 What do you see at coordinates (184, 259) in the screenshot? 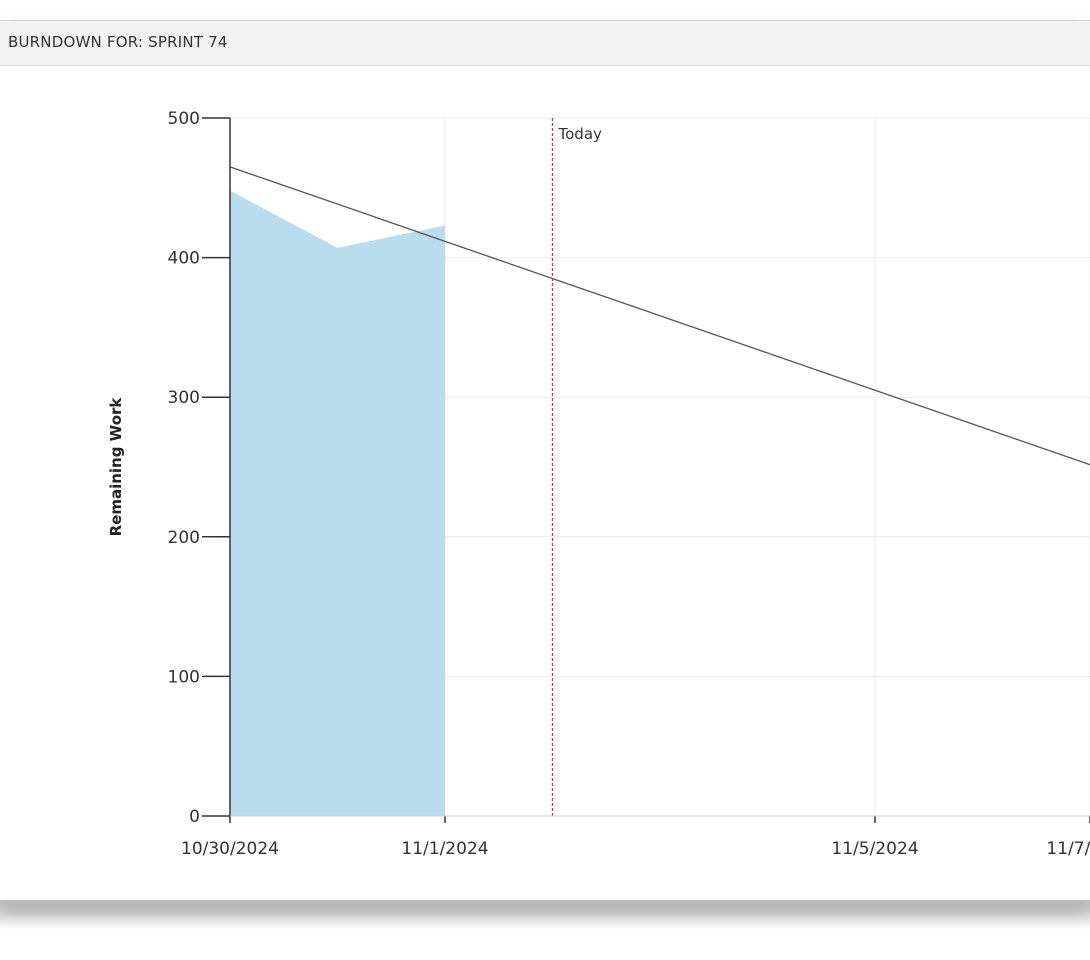
I see `y-tick-label-400: 400` at bounding box center [184, 259].